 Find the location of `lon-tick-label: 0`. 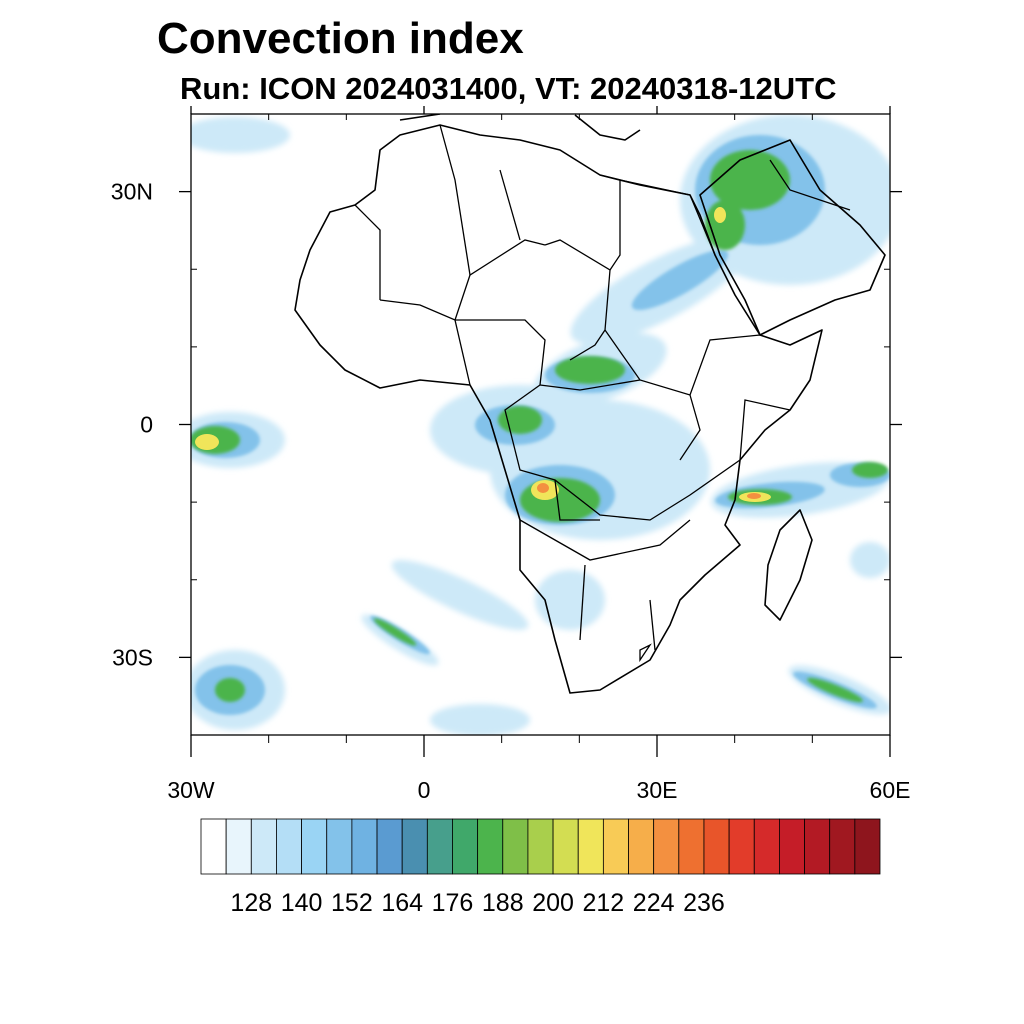

lon-tick-label: 0 is located at coordinates (424, 790).